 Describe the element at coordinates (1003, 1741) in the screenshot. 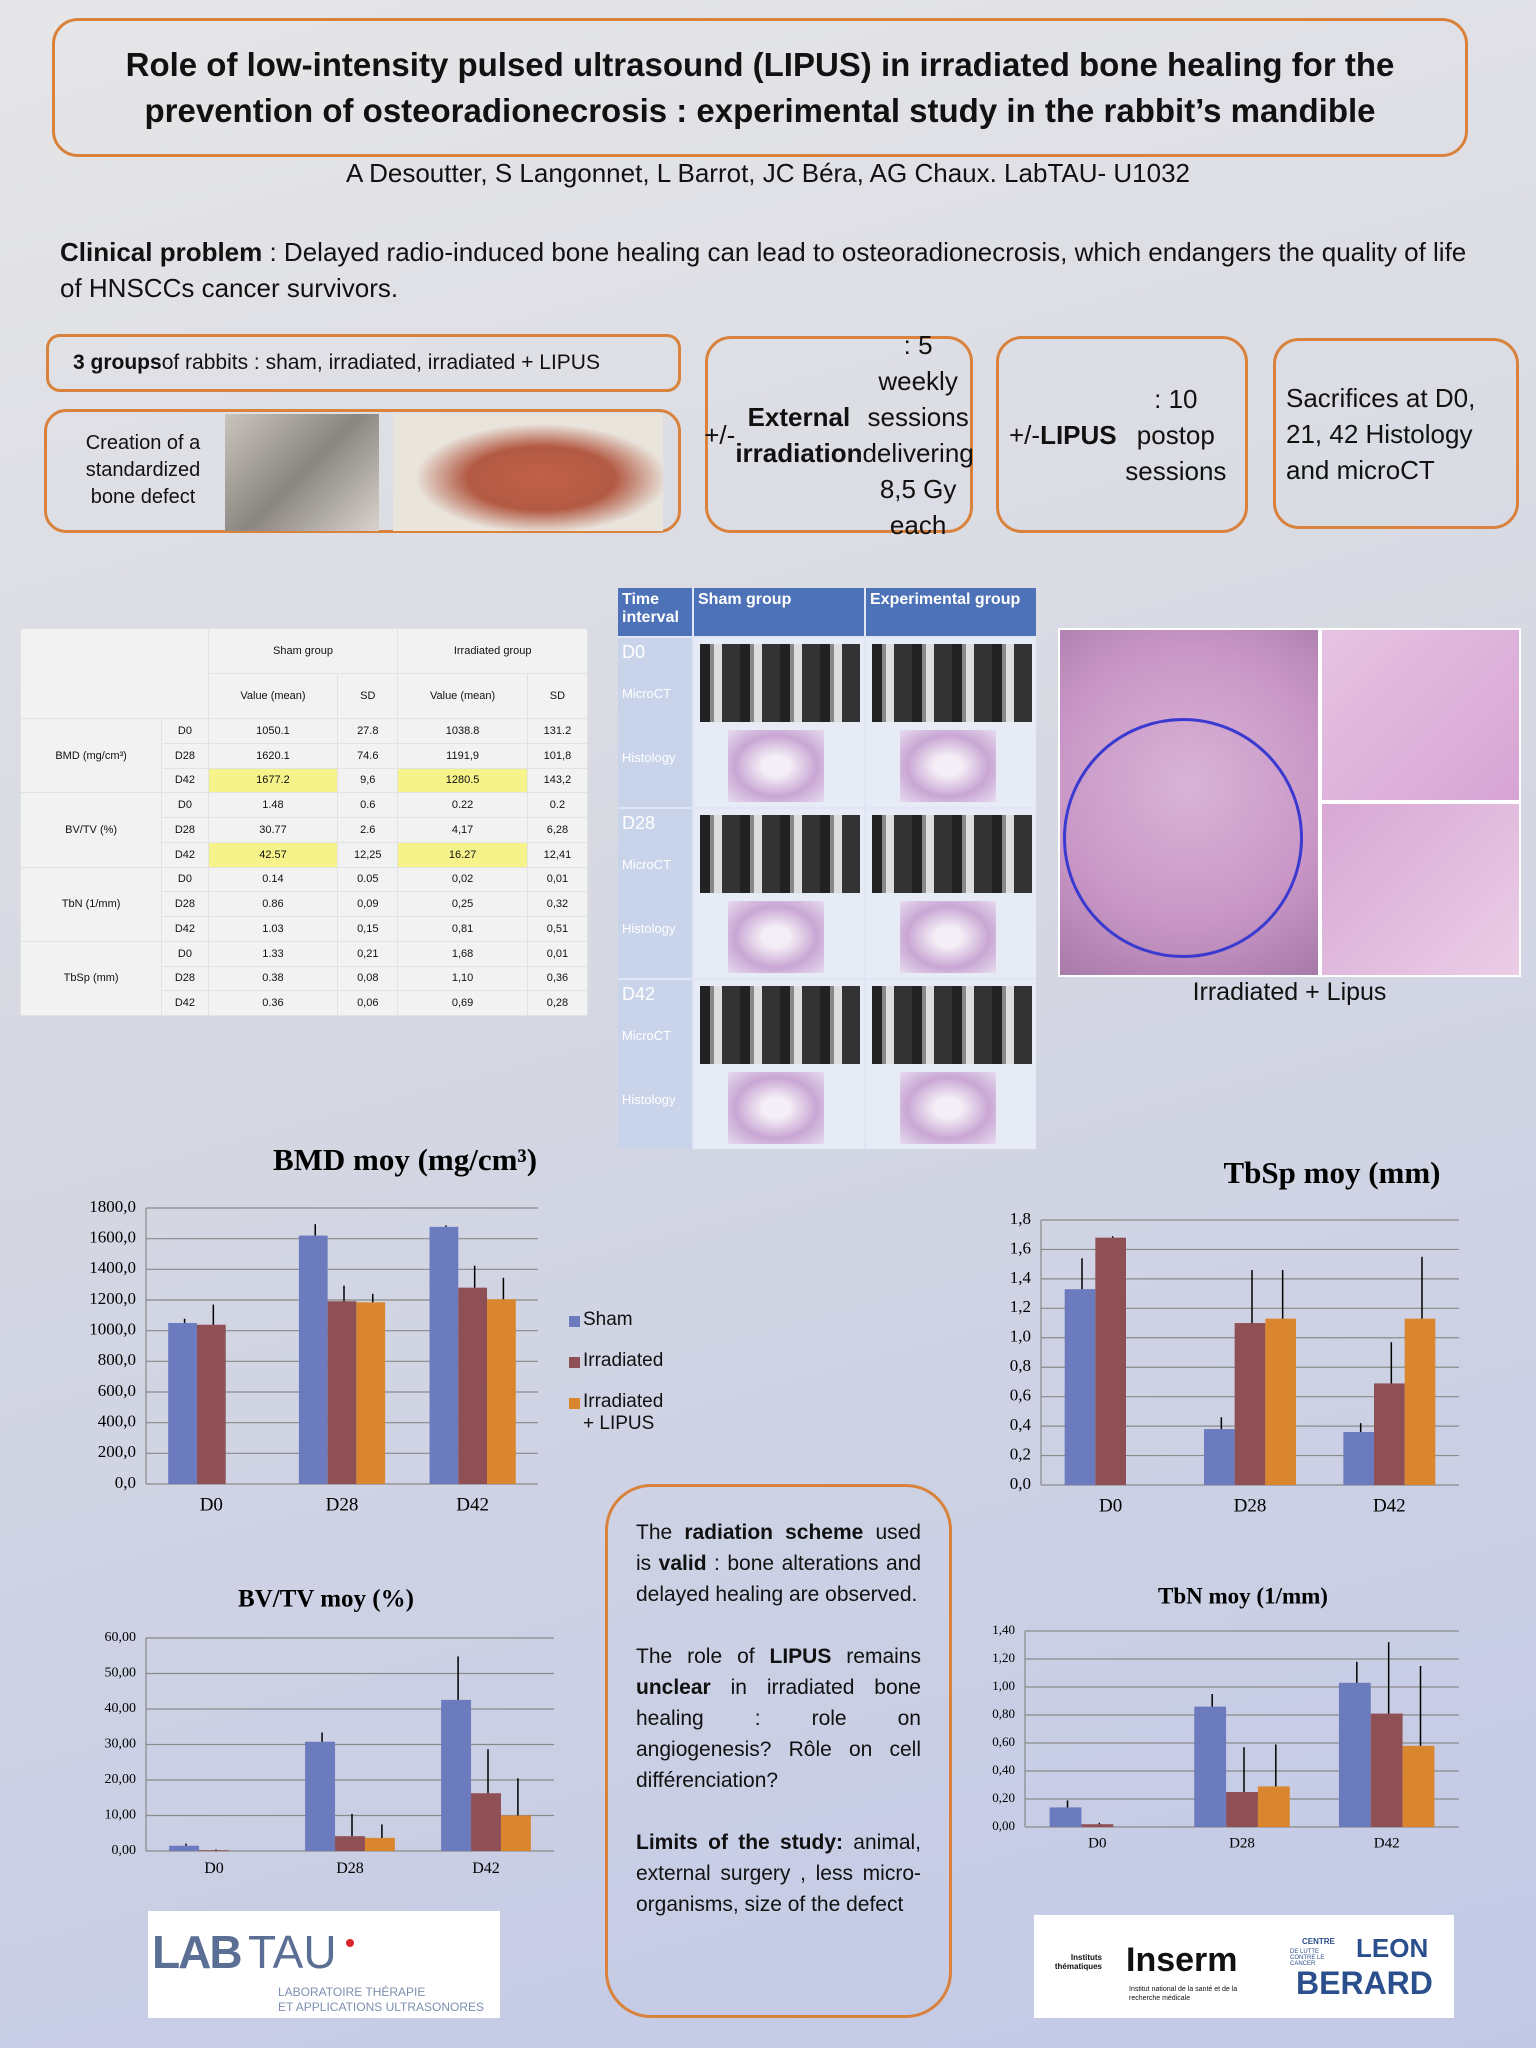

I see `y-tick-label: 0,60` at that location.